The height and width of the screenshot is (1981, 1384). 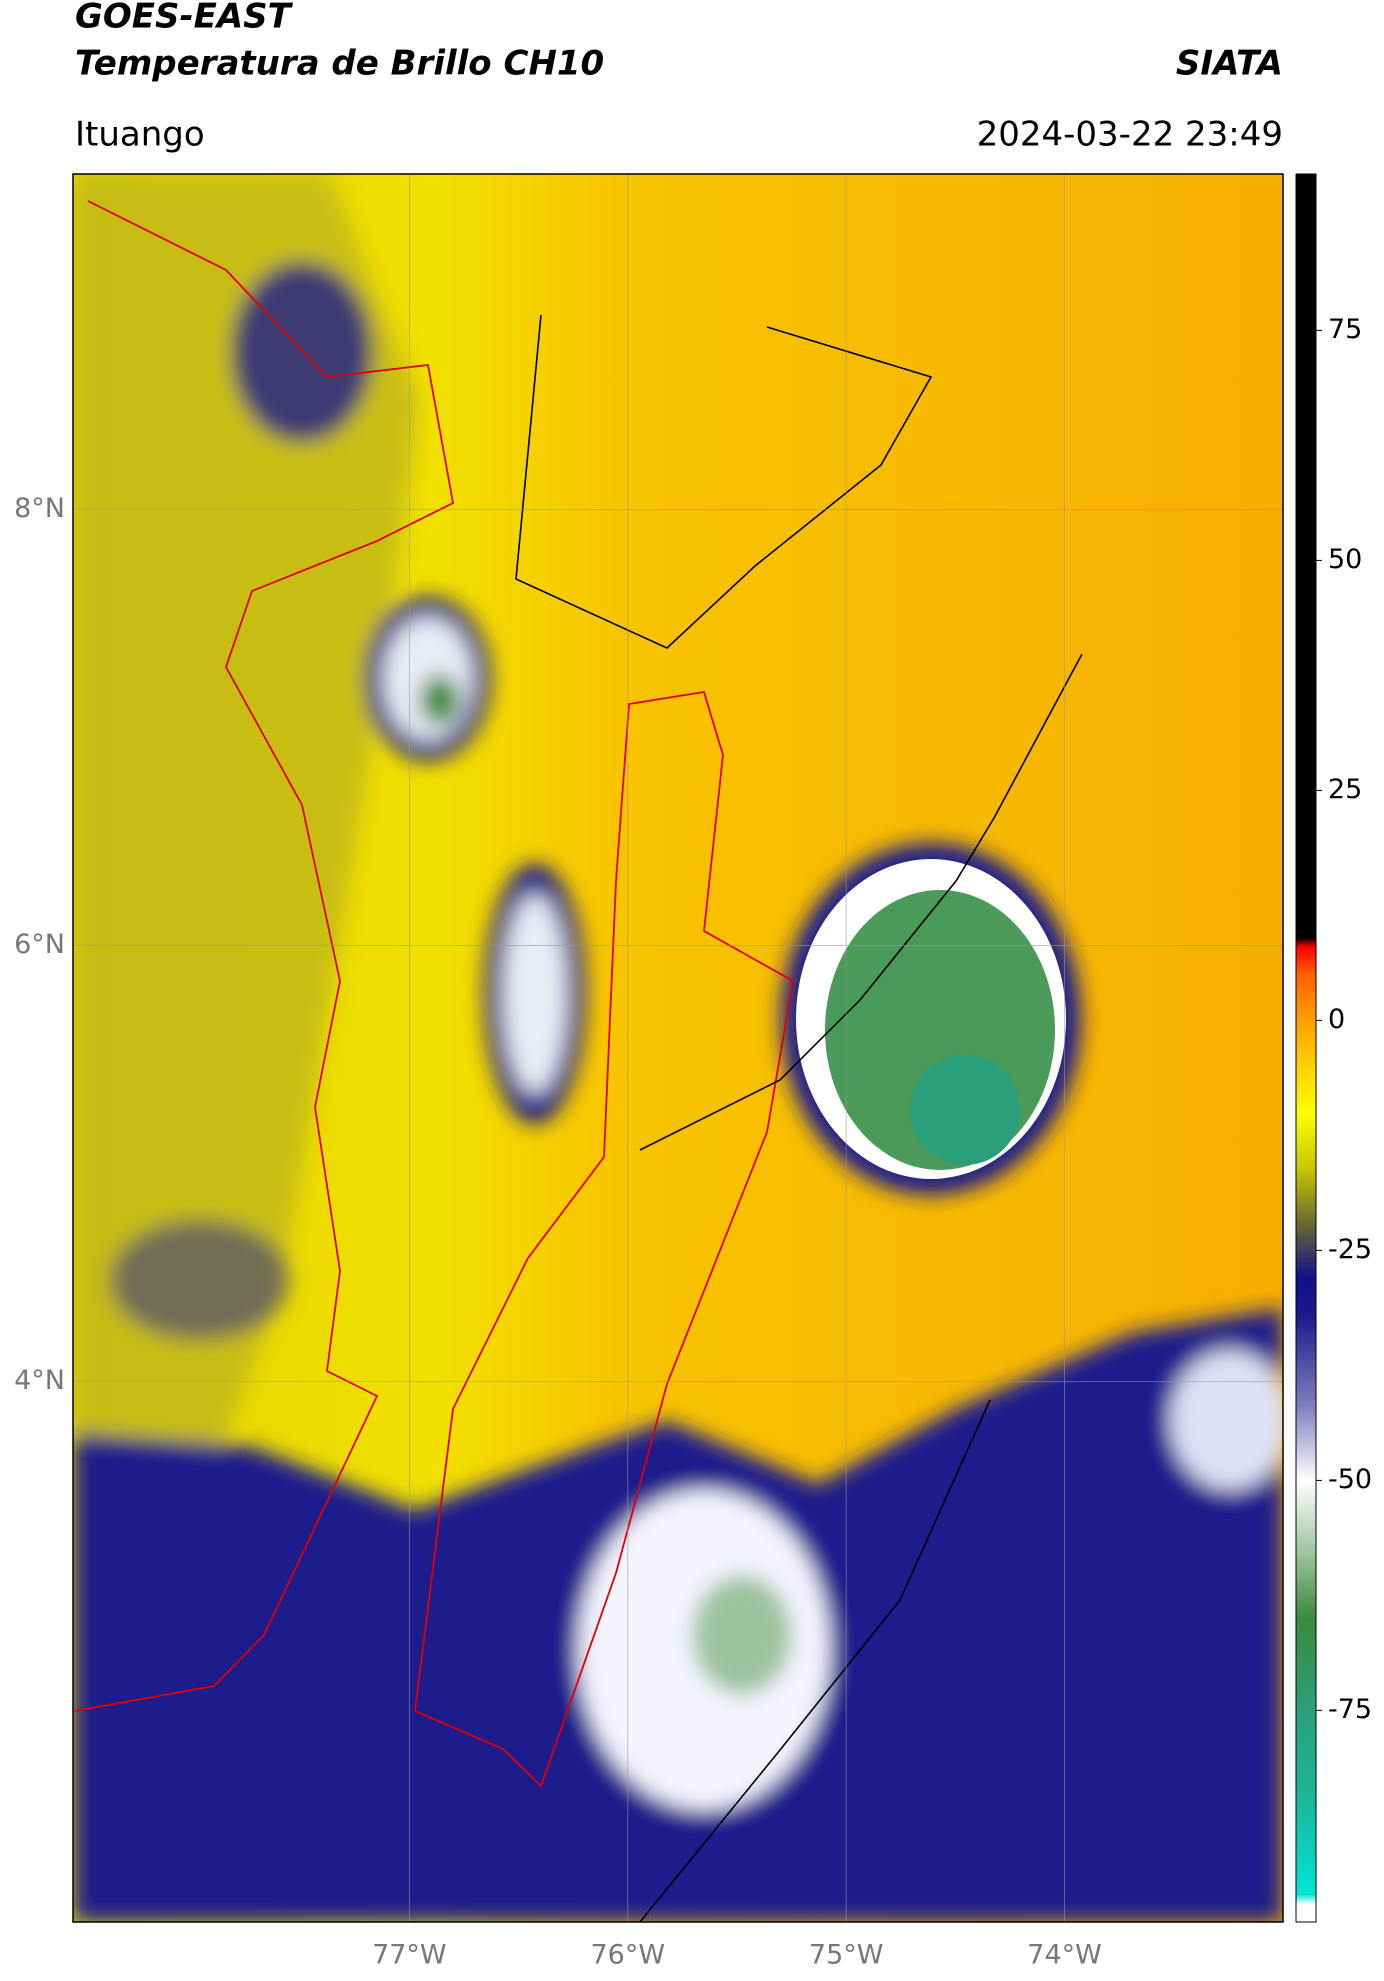 What do you see at coordinates (1229, 64) in the screenshot?
I see `source: SIATA` at bounding box center [1229, 64].